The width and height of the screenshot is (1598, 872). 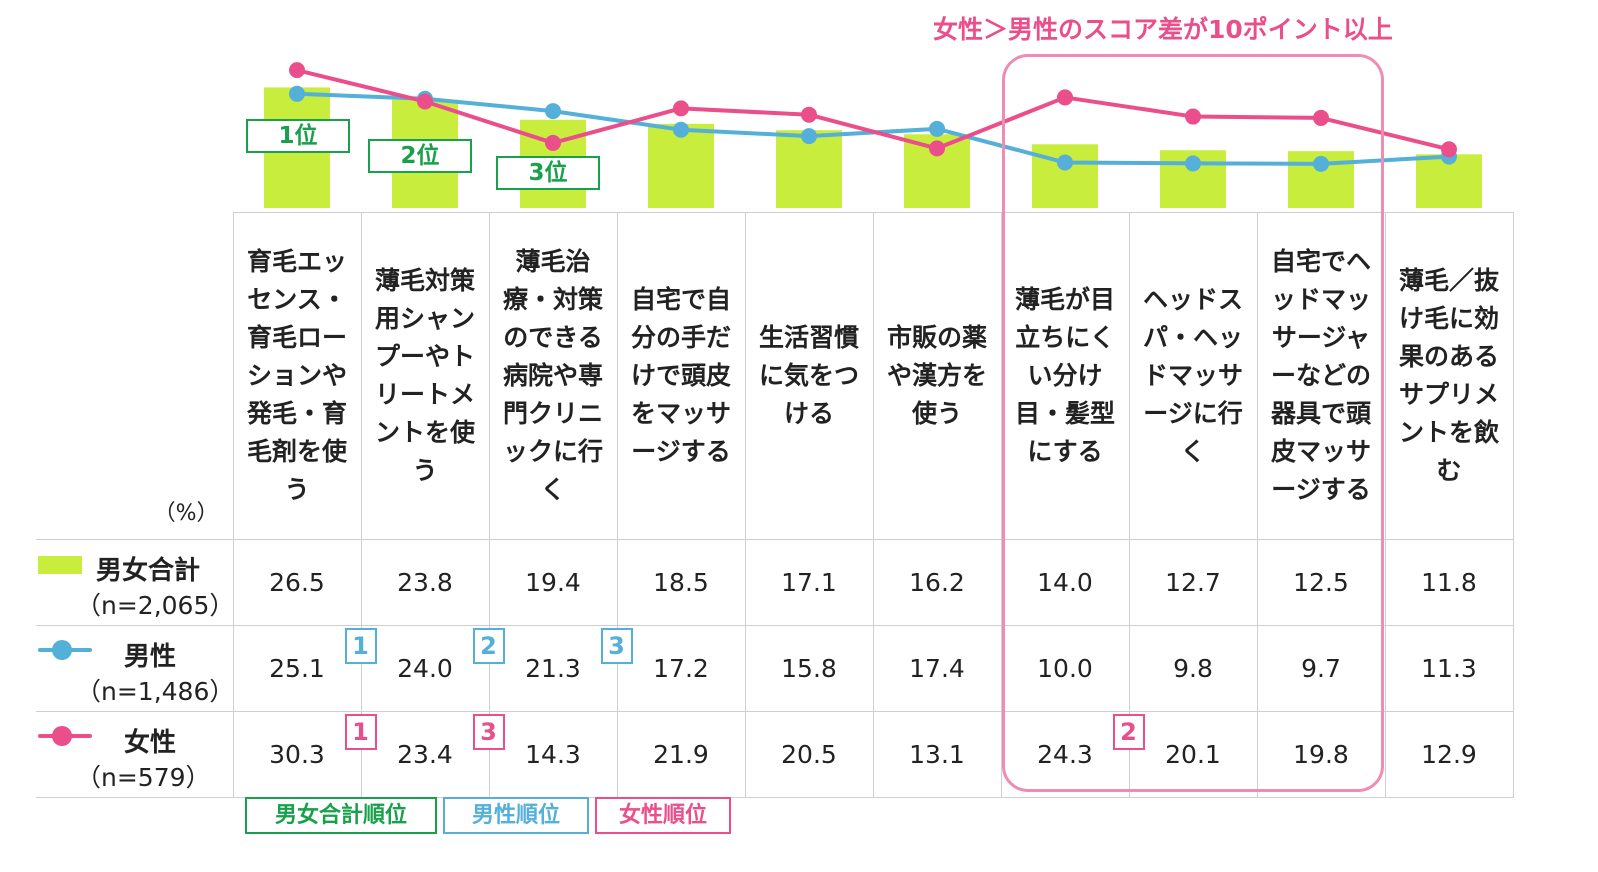 I want to click on category-header: 自宅でヘッドマッサージャーなどの器具で頭皮マッサージする, so click(x=1321, y=376).